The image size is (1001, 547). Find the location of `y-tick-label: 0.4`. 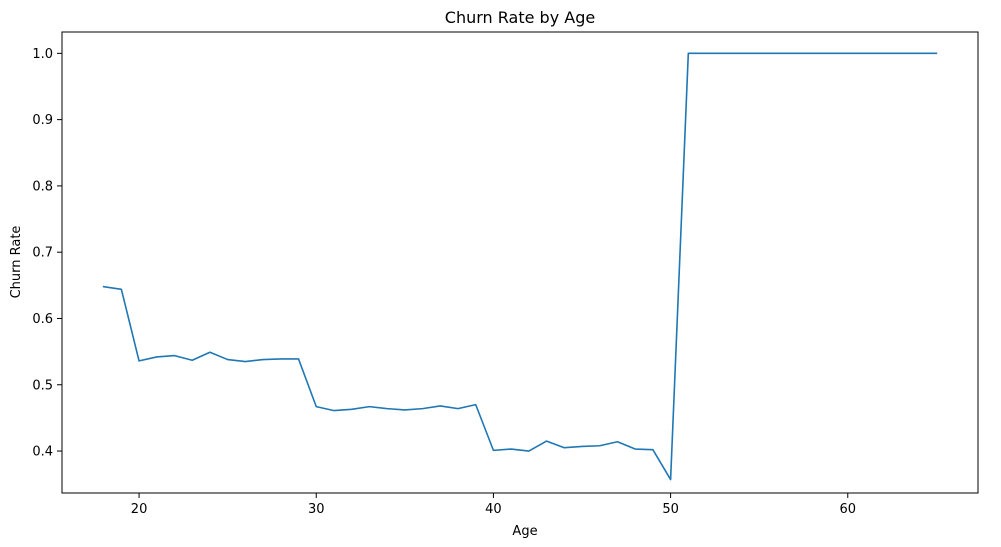

y-tick-label: 0.4 is located at coordinates (42, 452).